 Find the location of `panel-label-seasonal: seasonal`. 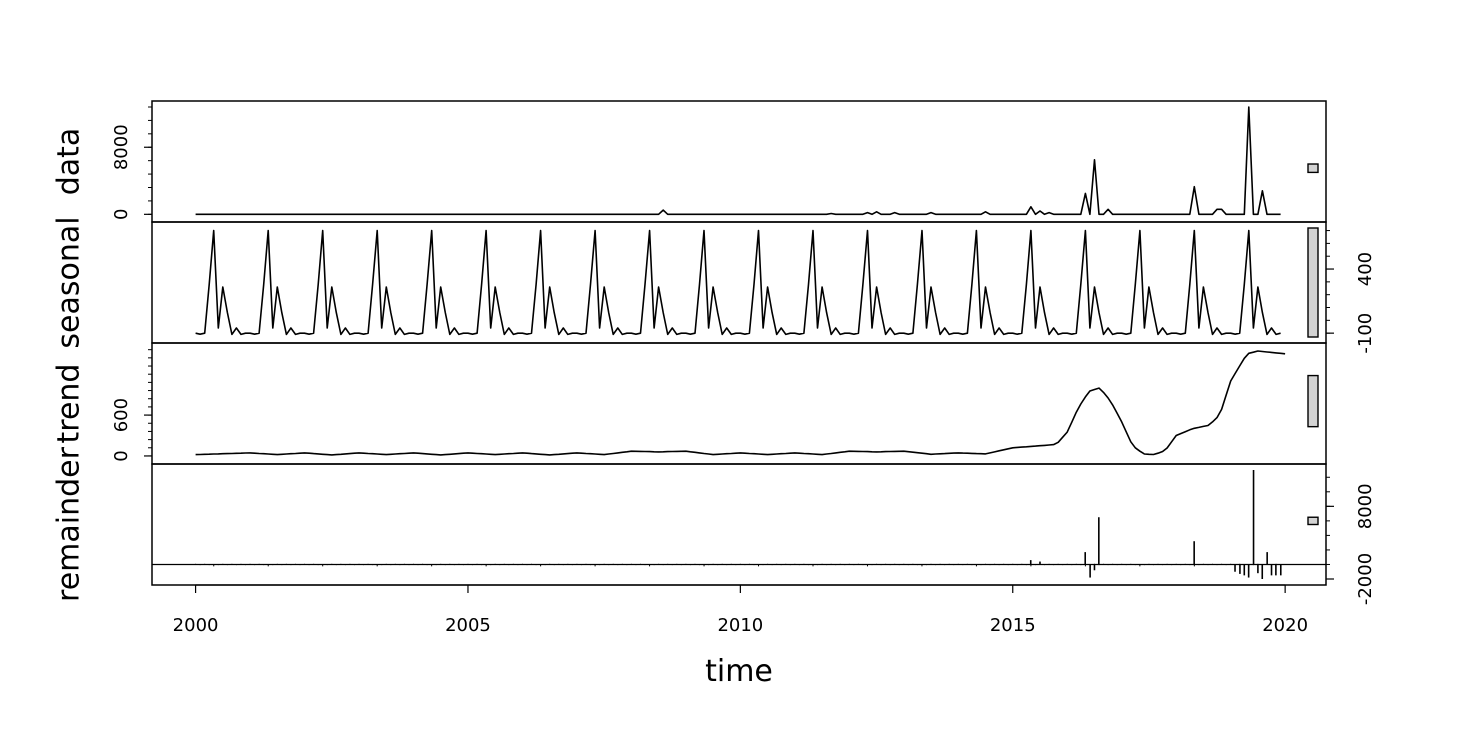

panel-label-seasonal: seasonal is located at coordinates (69, 282).